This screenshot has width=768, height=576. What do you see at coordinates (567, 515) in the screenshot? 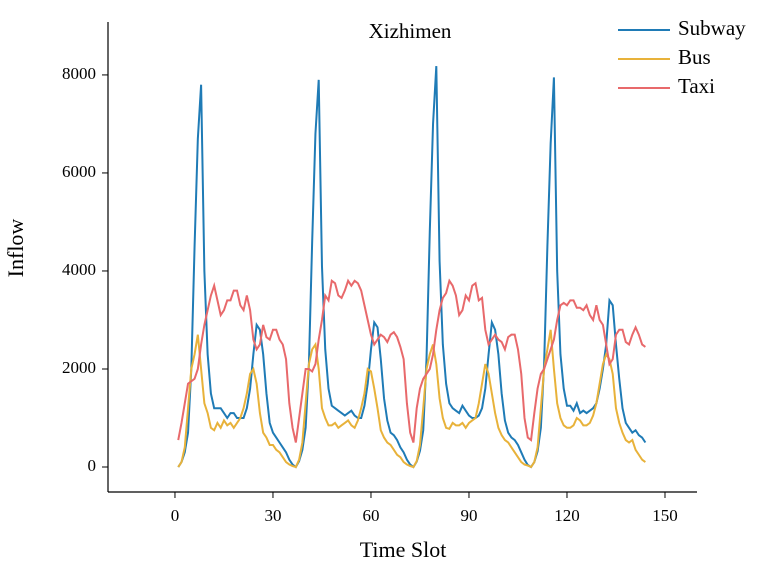
I see `x-tick-label: 120` at bounding box center [567, 515].